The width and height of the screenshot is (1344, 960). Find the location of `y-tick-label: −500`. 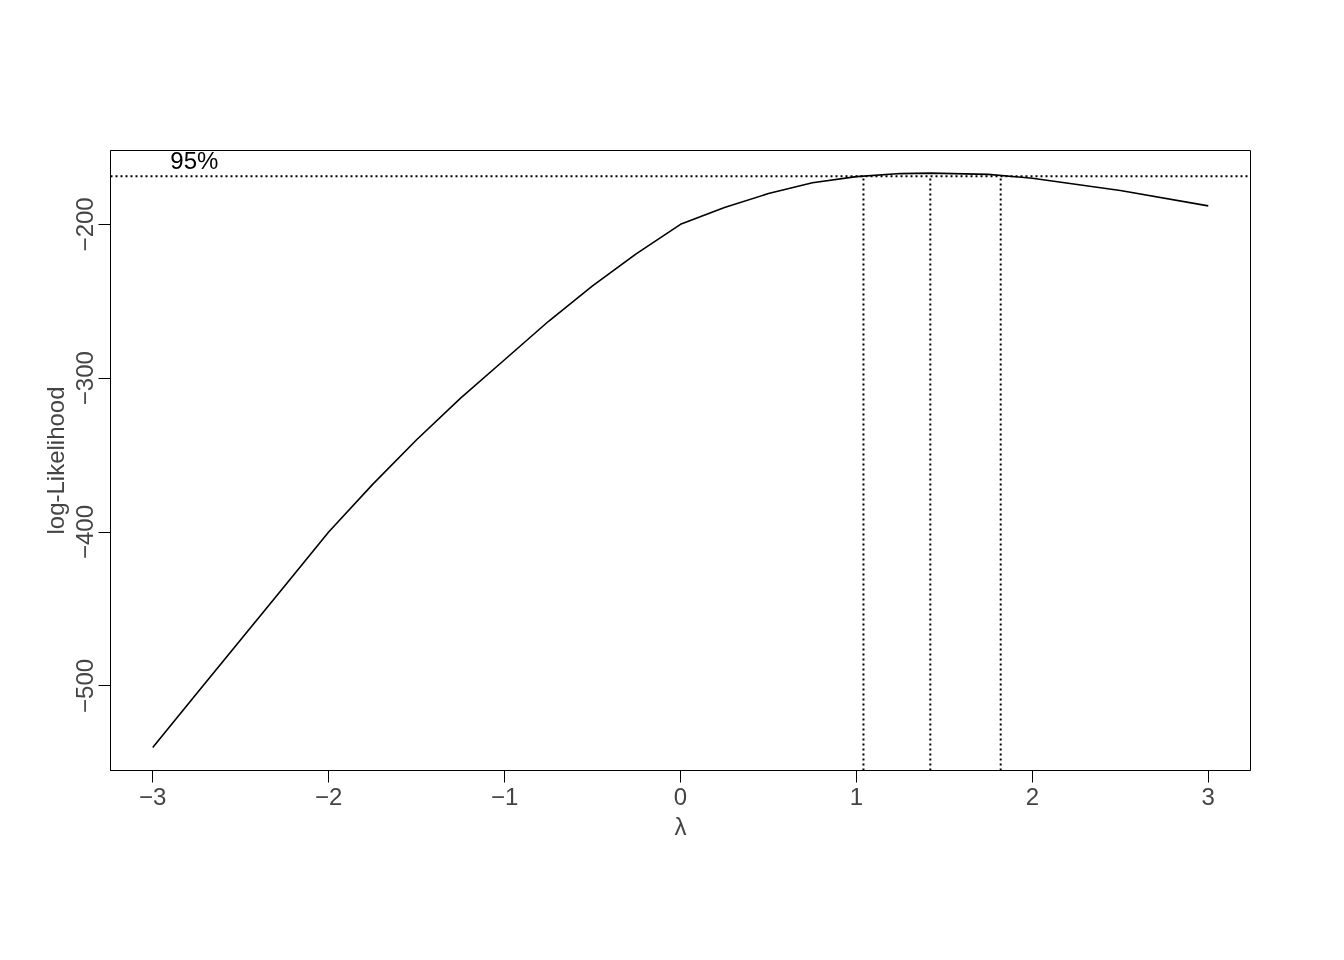

y-tick-label: −500 is located at coordinates (85, 685).